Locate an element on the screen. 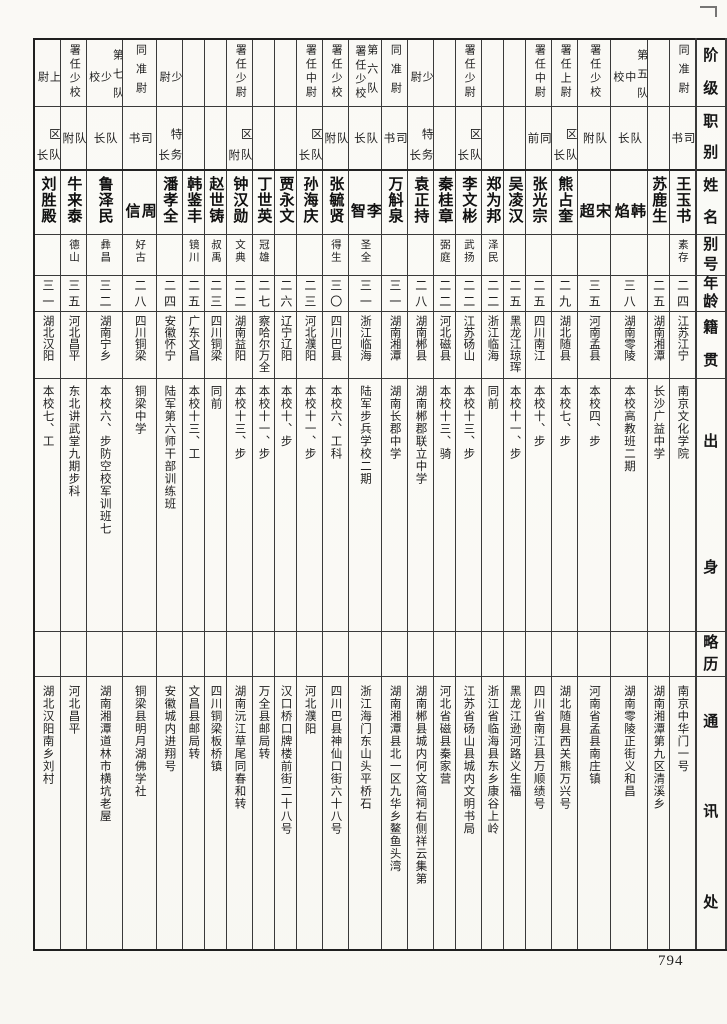 The width and height of the screenshot is (727, 1024). cell-rank-p17 is located at coordinates (263, 72).